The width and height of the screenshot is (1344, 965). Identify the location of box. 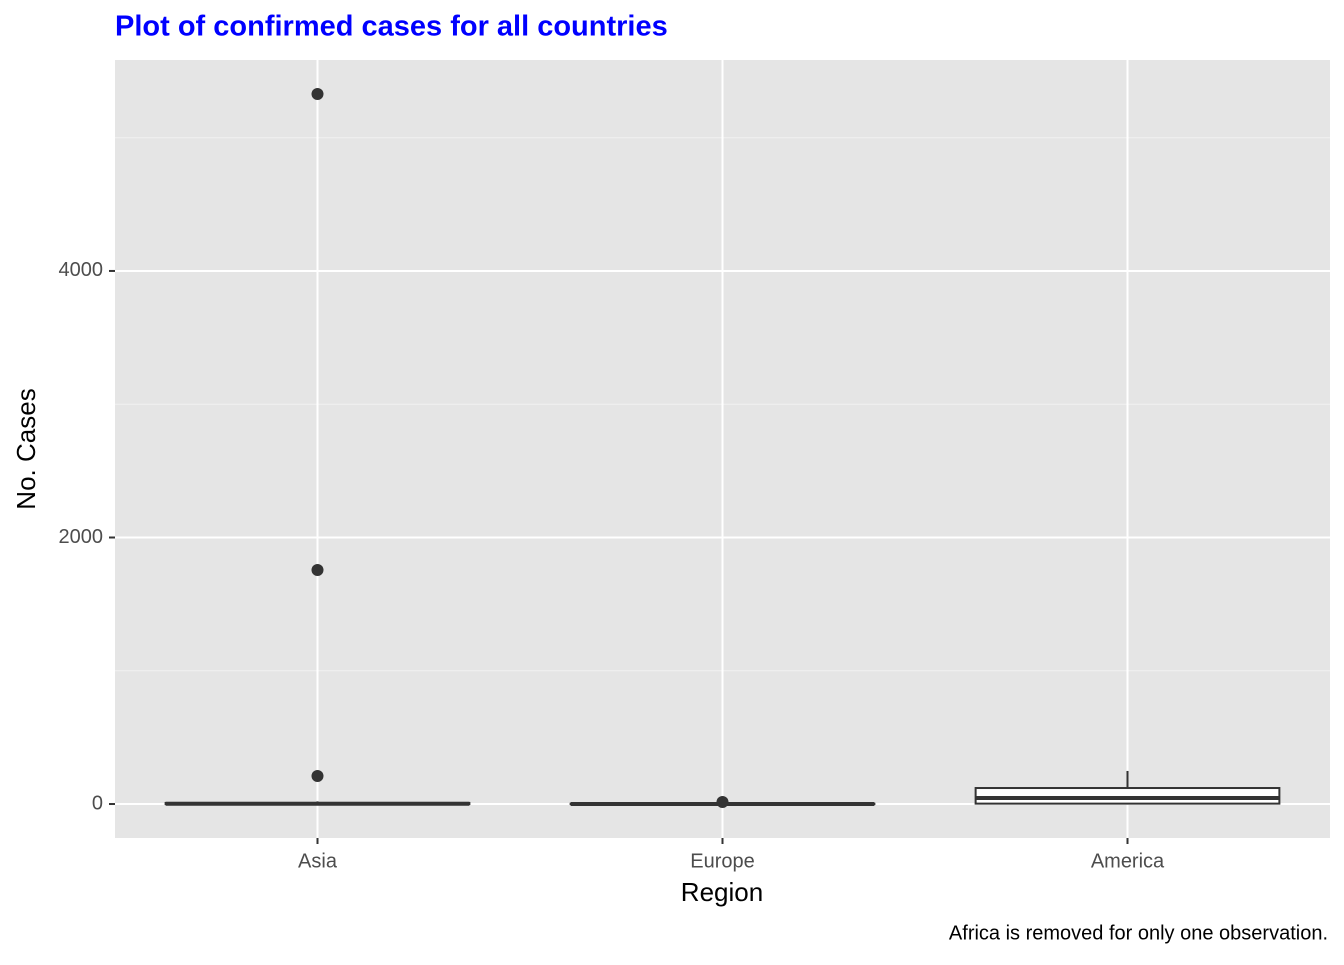
(1128, 796).